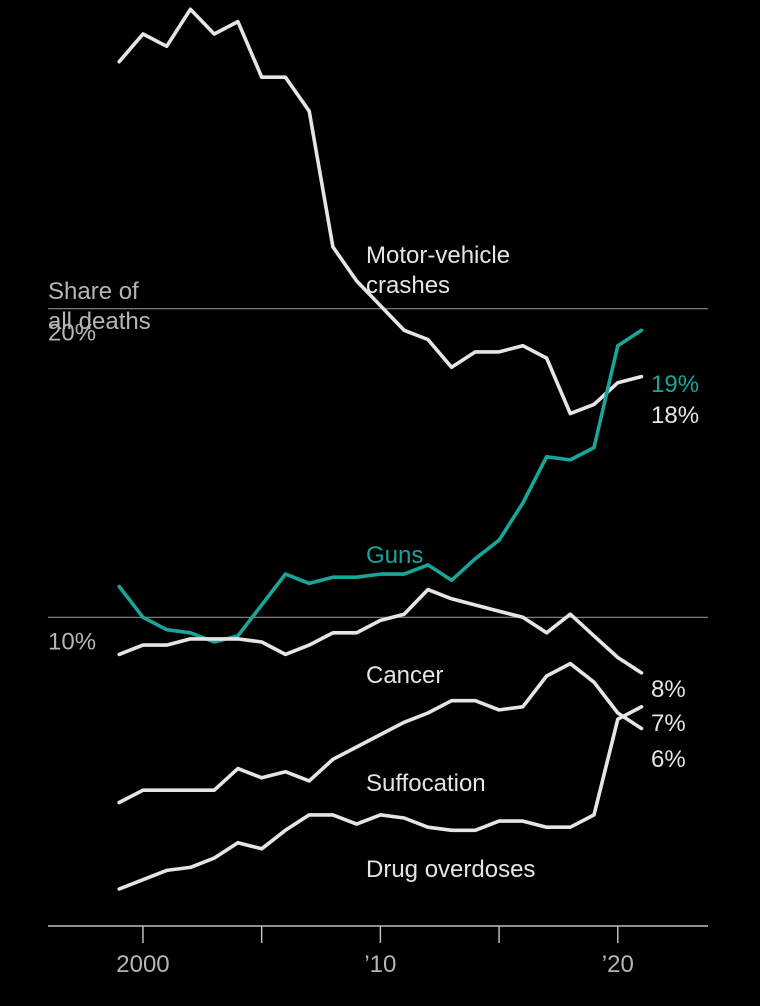  What do you see at coordinates (675, 572) in the screenshot?
I see `end-labels: 18% 19% 8% 6% 7%` at bounding box center [675, 572].